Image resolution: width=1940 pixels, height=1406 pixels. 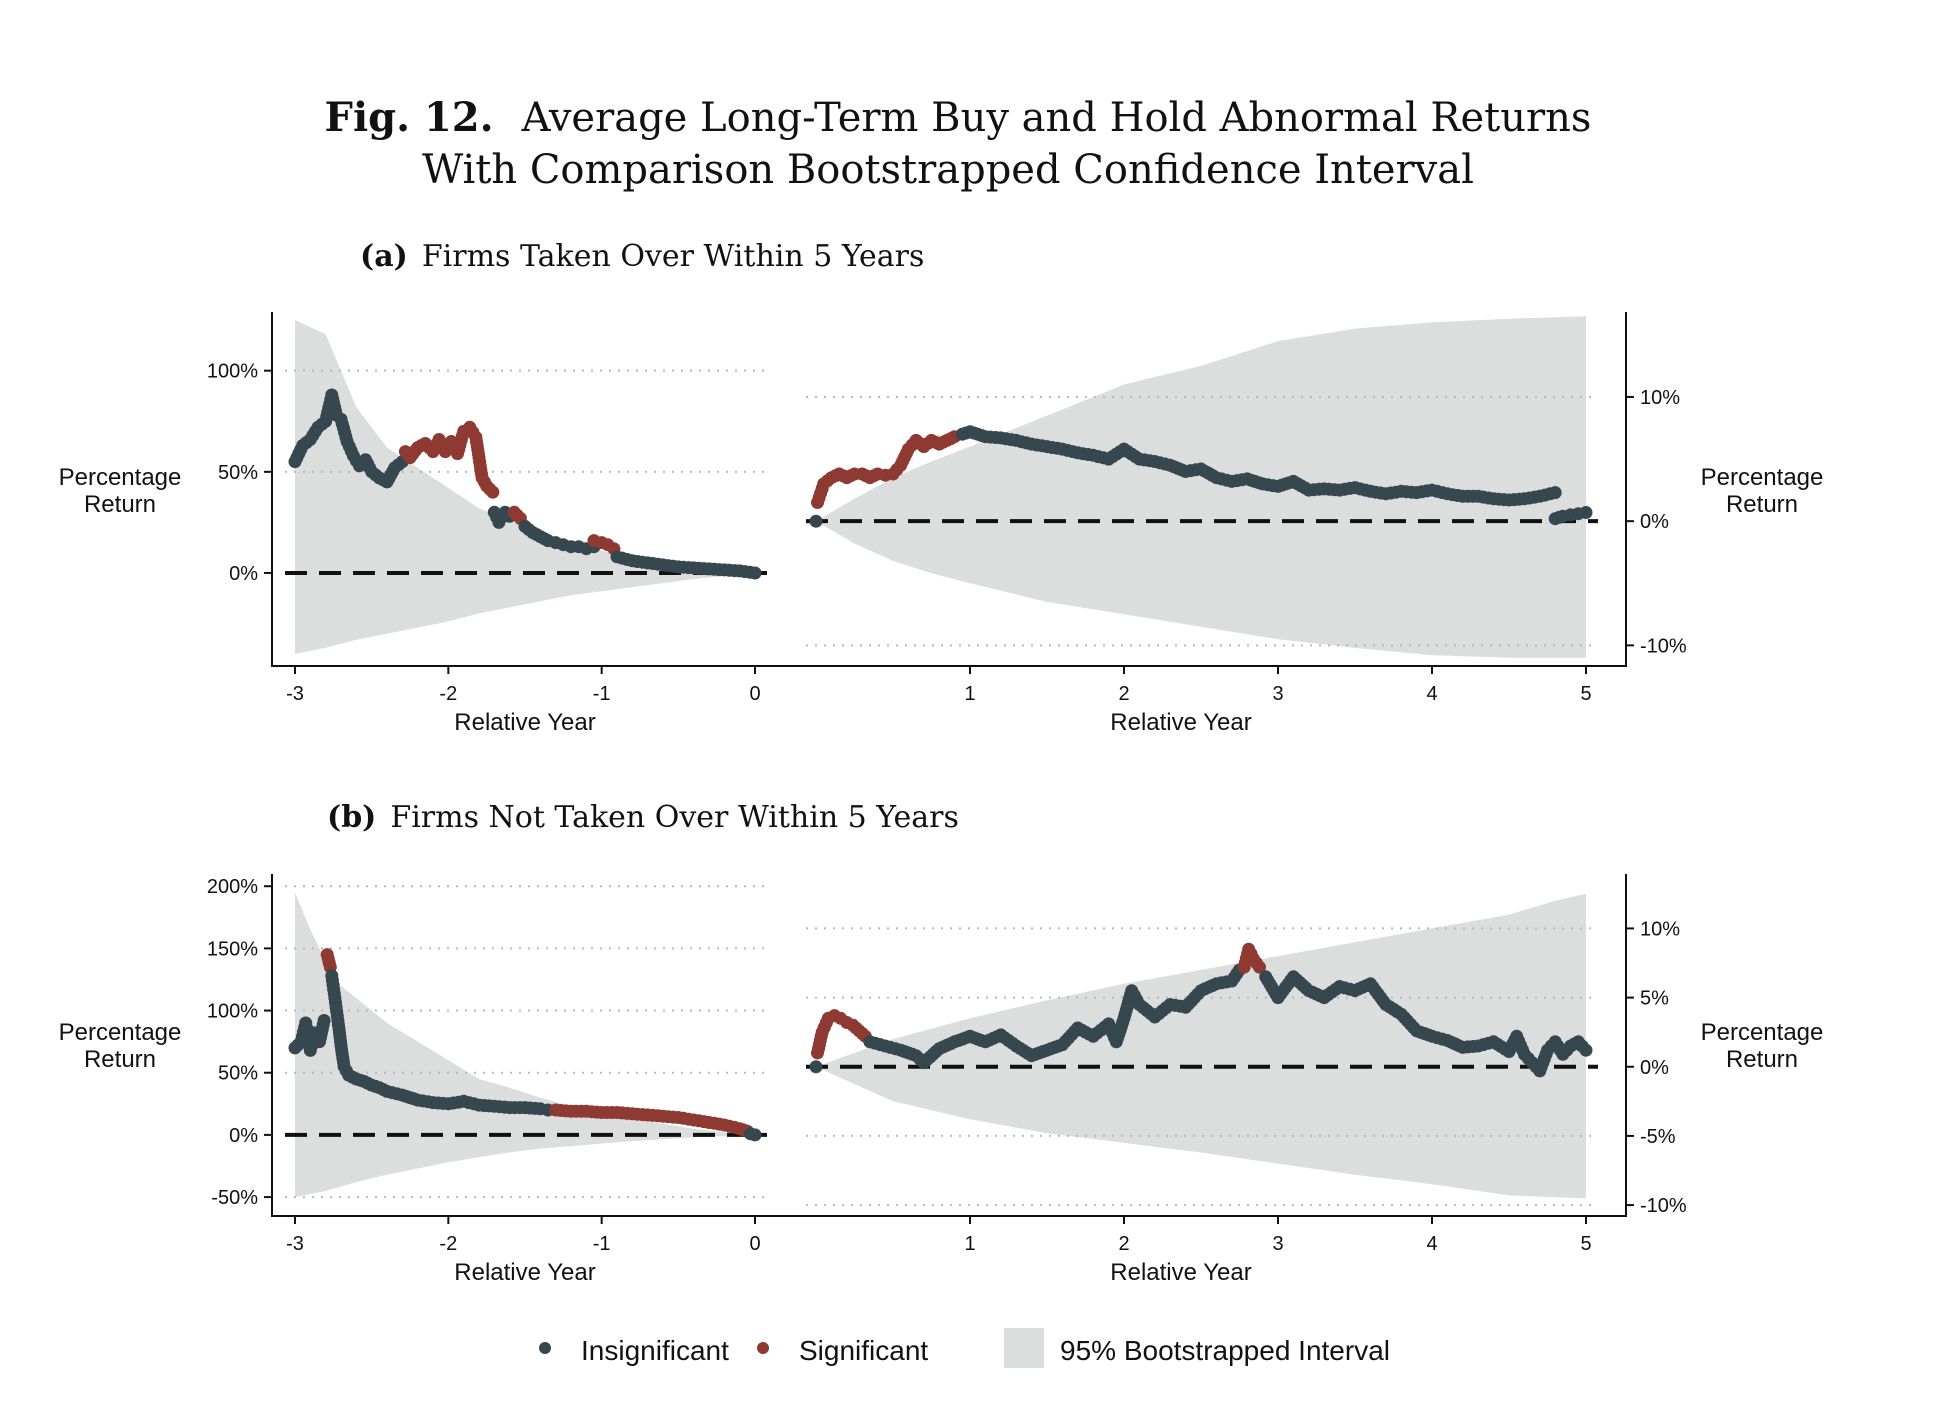 What do you see at coordinates (448, 694) in the screenshot?
I see `panel-a-left-xtick-label: -2` at bounding box center [448, 694].